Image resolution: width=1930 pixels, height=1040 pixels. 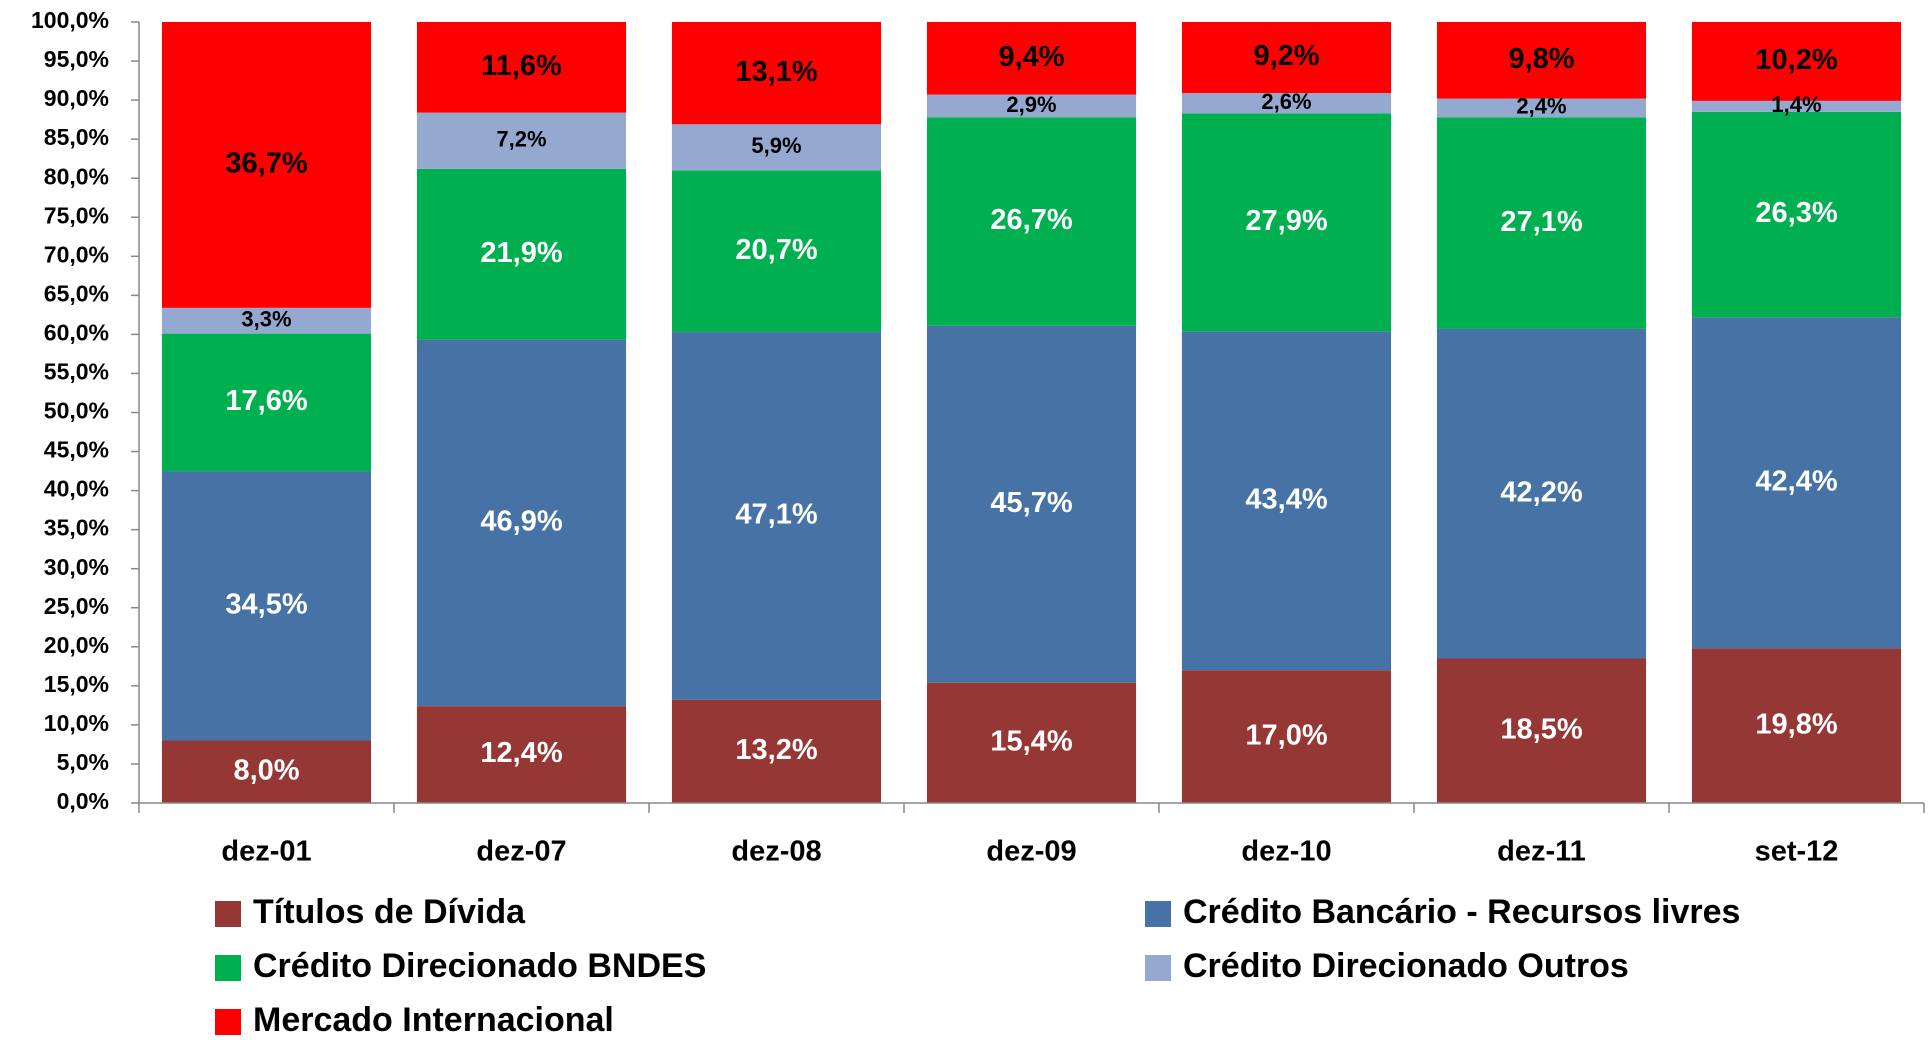 I want to click on y-tick-label: 50,0%, so click(x=76, y=411).